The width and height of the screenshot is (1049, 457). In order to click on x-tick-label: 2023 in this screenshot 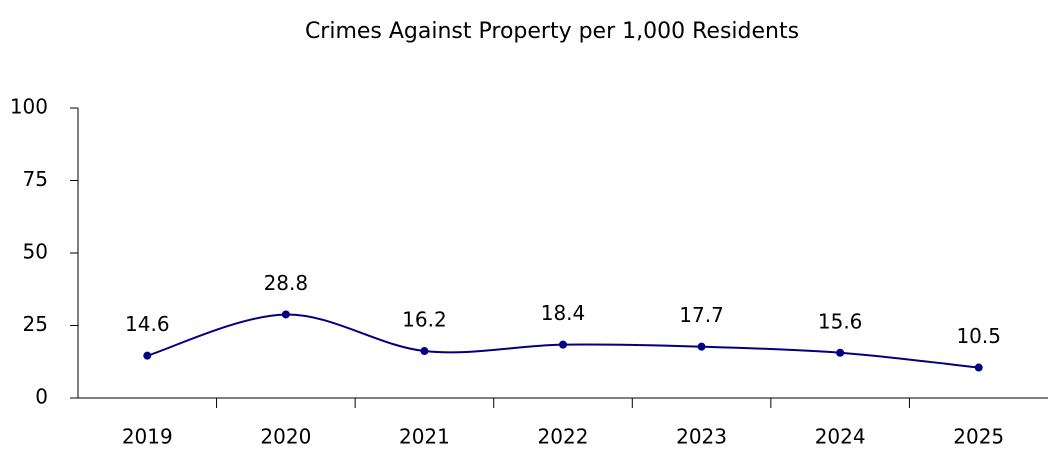, I will do `click(701, 437)`.